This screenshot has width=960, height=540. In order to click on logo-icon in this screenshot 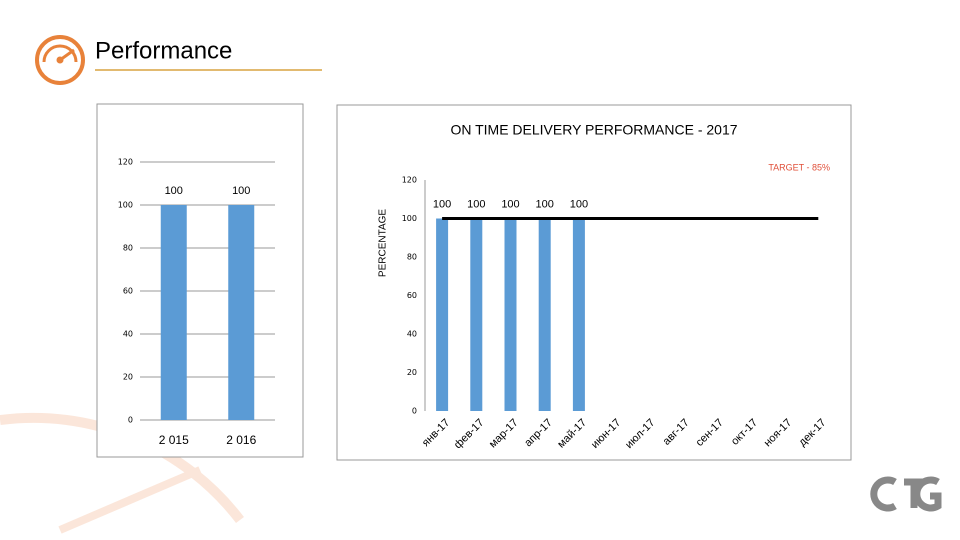, I will do `click(60, 60)`.